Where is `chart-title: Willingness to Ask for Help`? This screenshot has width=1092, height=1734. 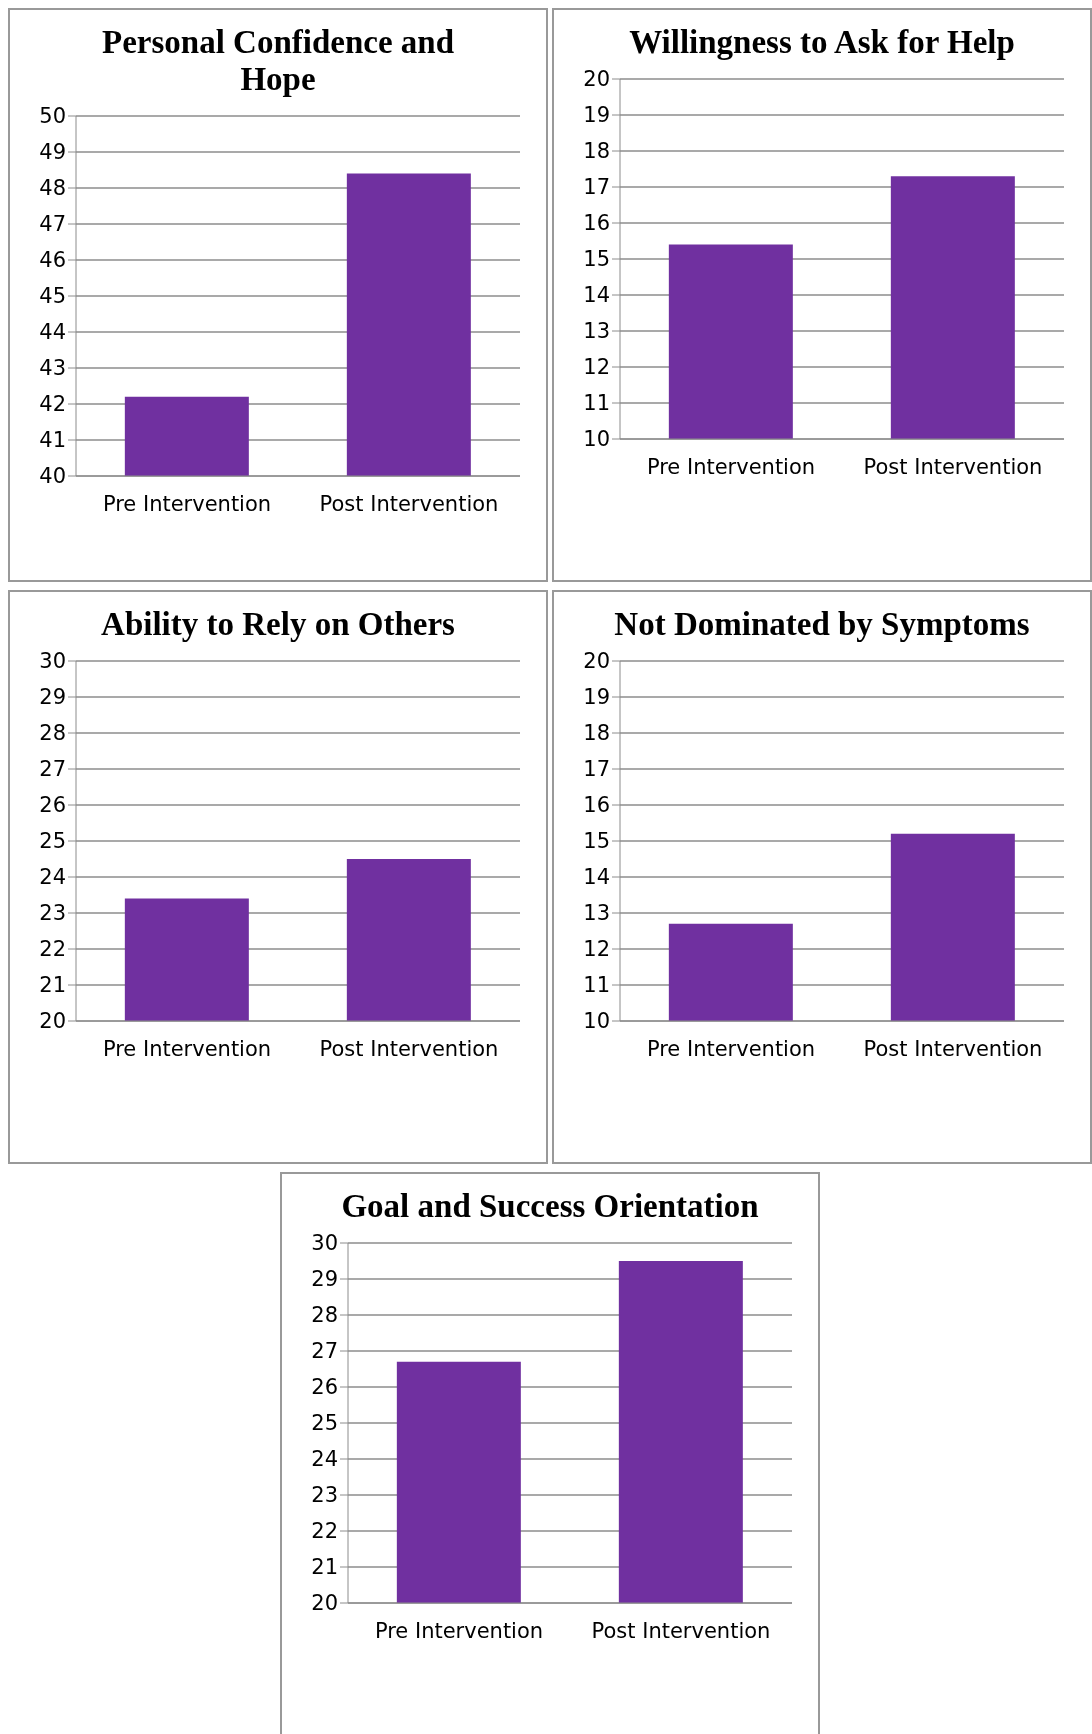
chart-title: Willingness to Ask for Help is located at coordinates (822, 42).